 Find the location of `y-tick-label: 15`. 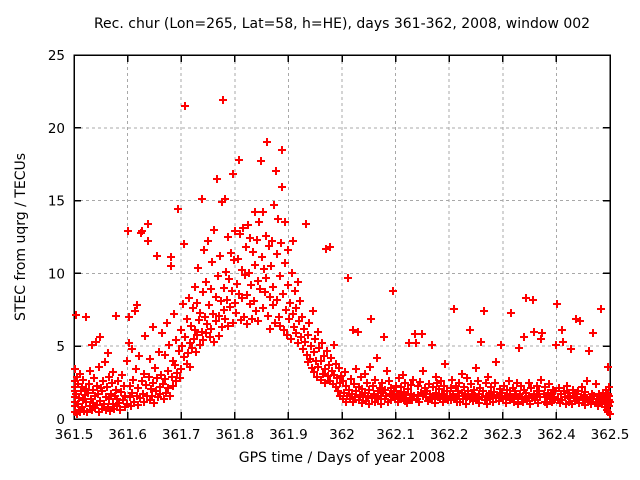

y-tick-label: 15 is located at coordinates (56, 202).